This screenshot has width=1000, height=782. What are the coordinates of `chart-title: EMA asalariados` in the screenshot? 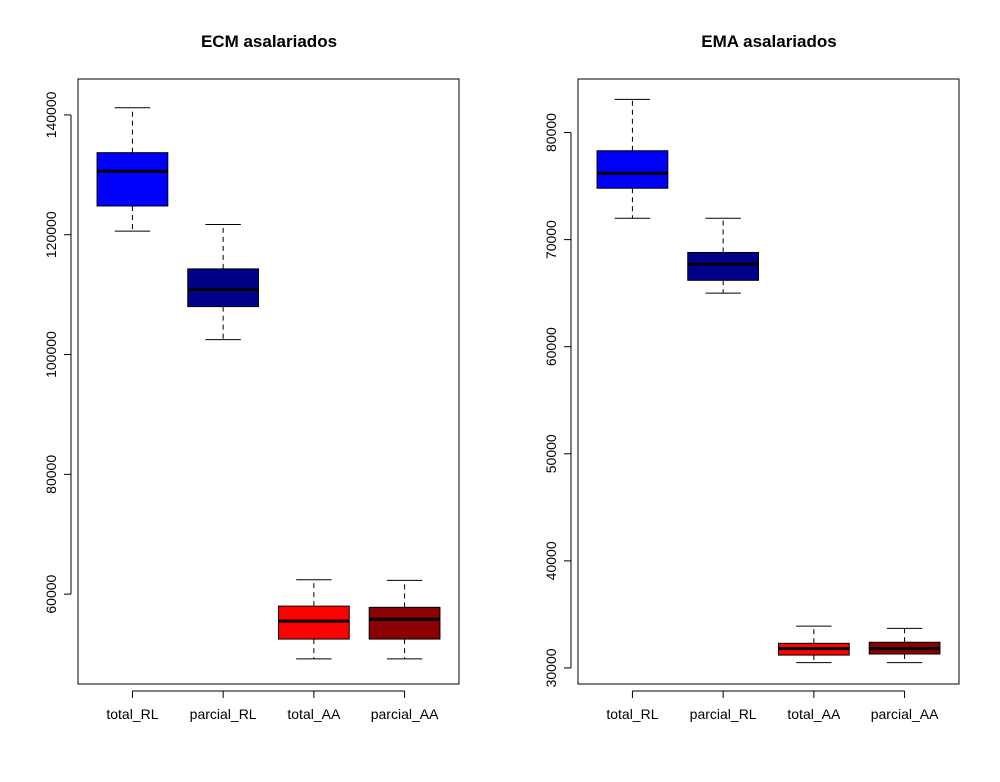 It's located at (768, 41).